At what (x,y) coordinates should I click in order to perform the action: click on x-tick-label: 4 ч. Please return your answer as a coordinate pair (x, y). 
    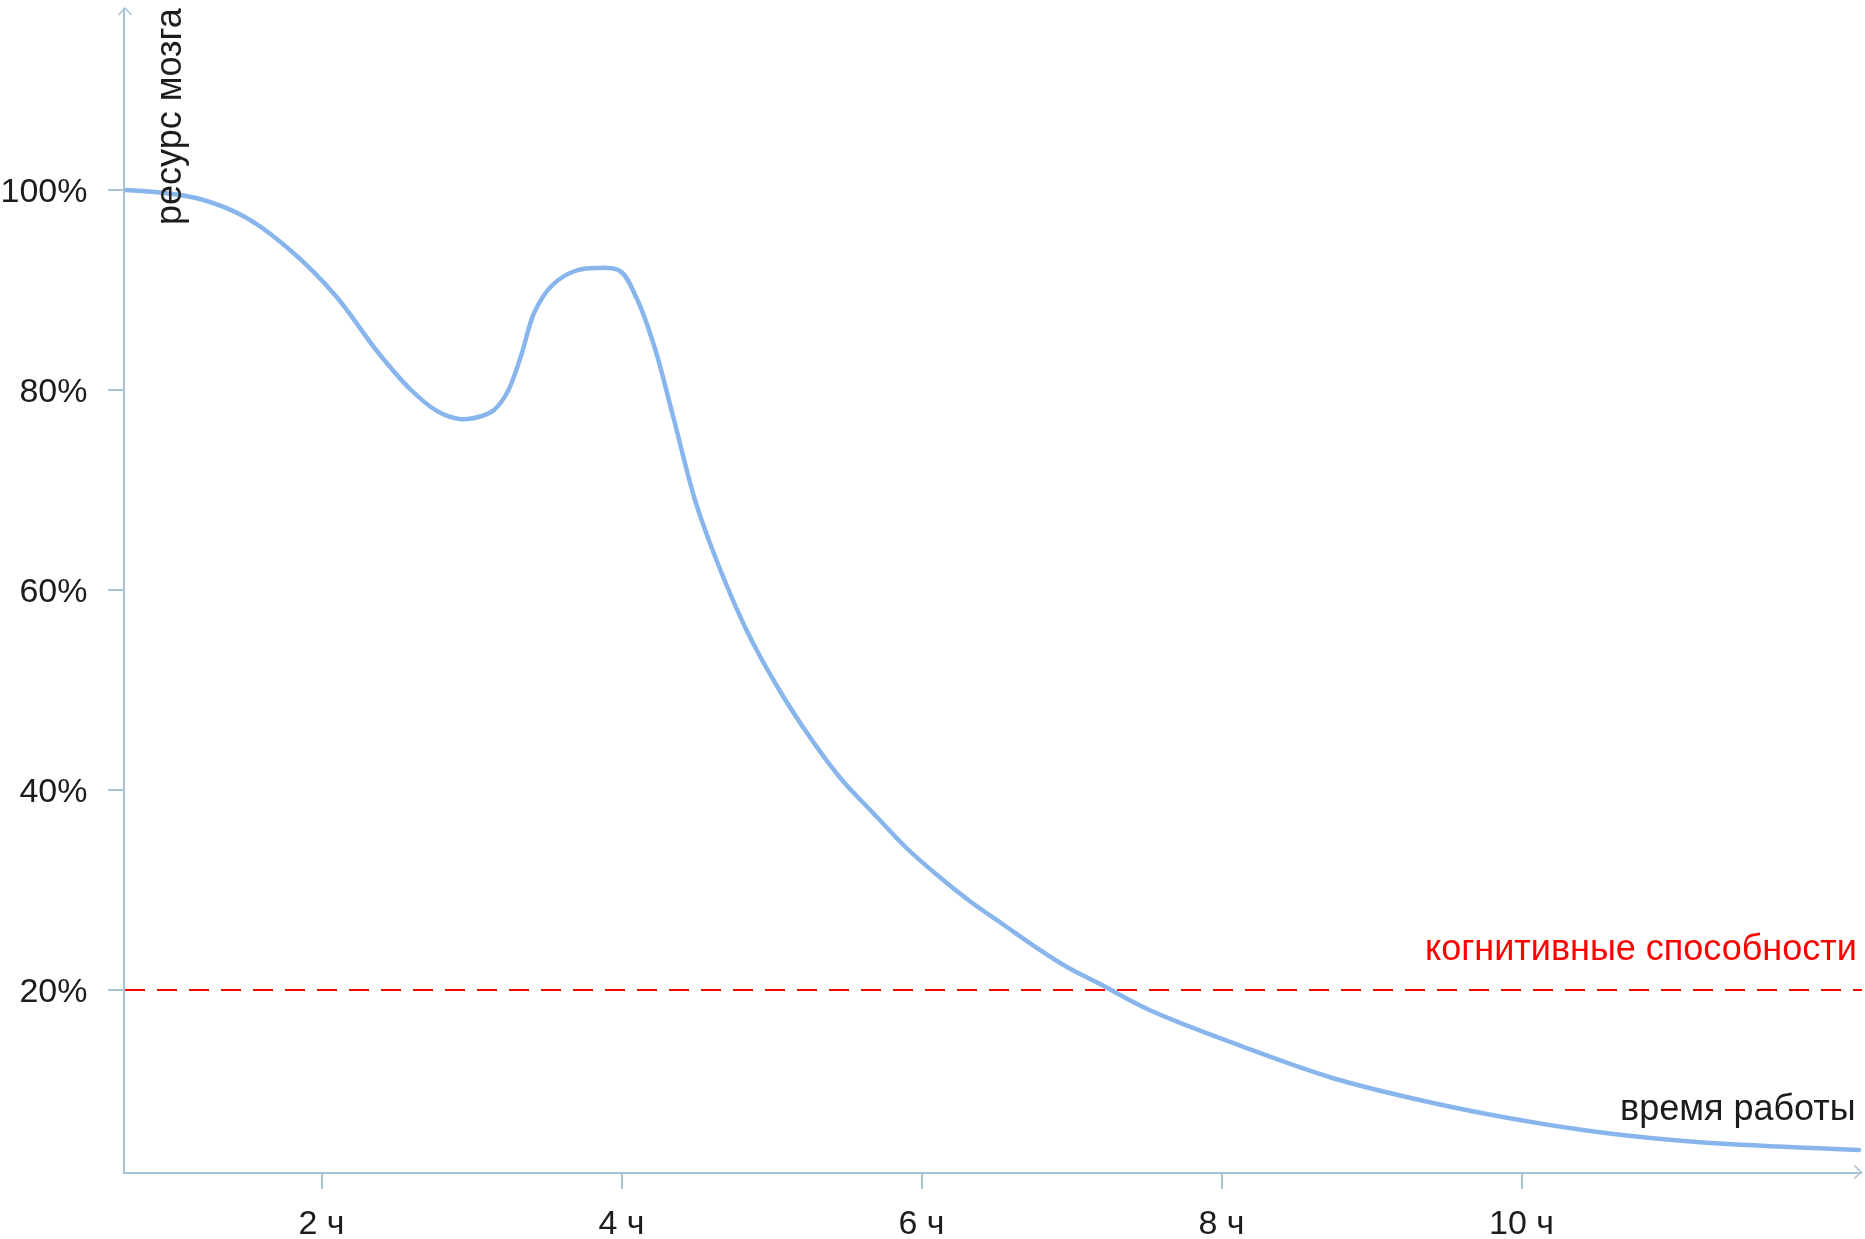
    Looking at the image, I should click on (621, 1220).